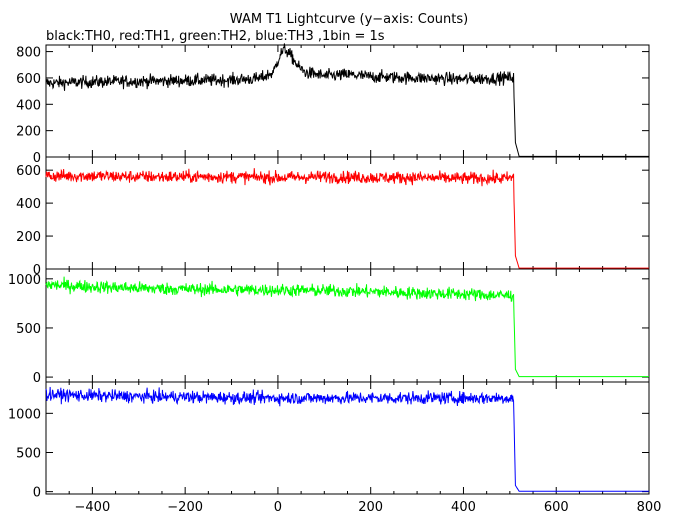  What do you see at coordinates (28, 53) in the screenshot?
I see `y-tick-label: 800` at bounding box center [28, 53].